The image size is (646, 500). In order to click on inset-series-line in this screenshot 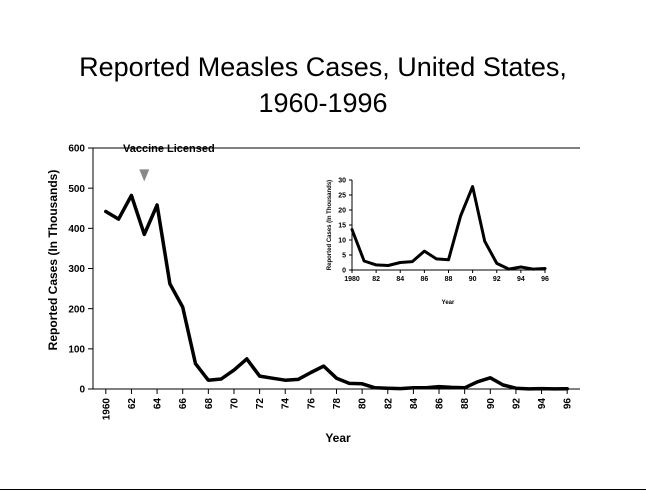, I will do `click(448, 228)`.